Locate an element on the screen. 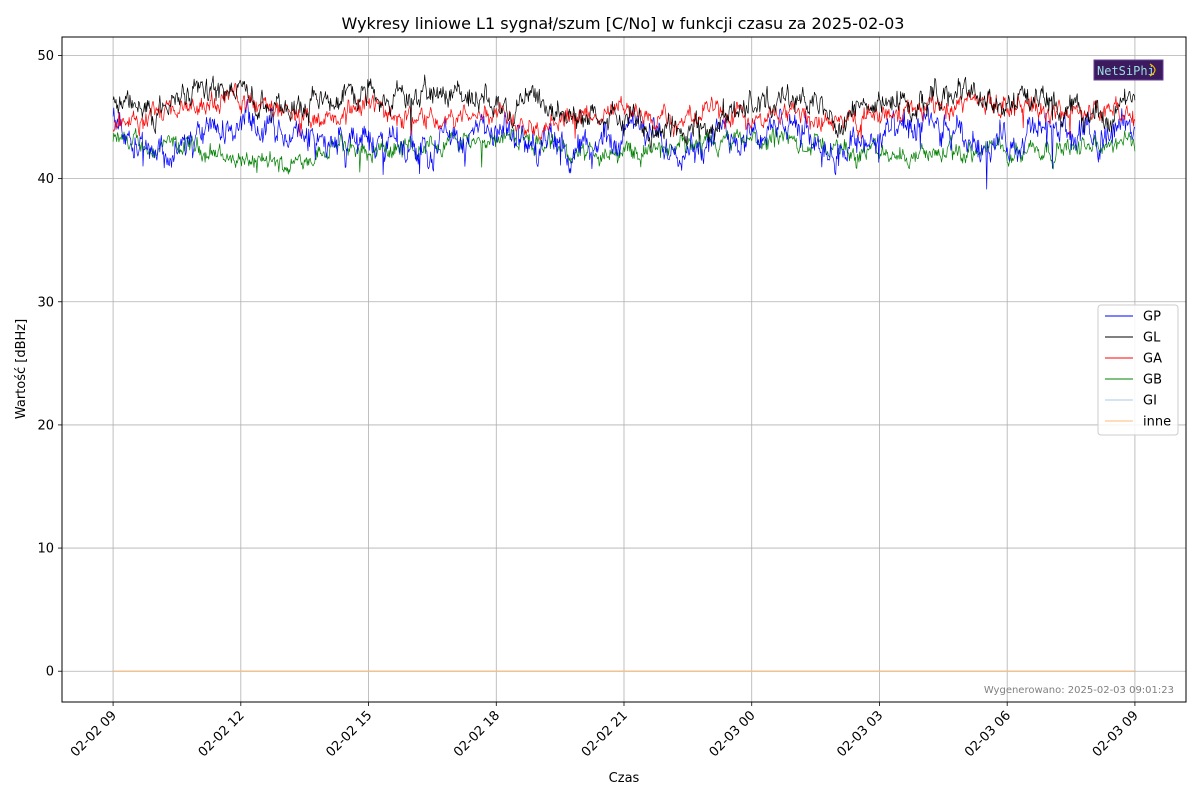  series-line-gl is located at coordinates (624, 112).